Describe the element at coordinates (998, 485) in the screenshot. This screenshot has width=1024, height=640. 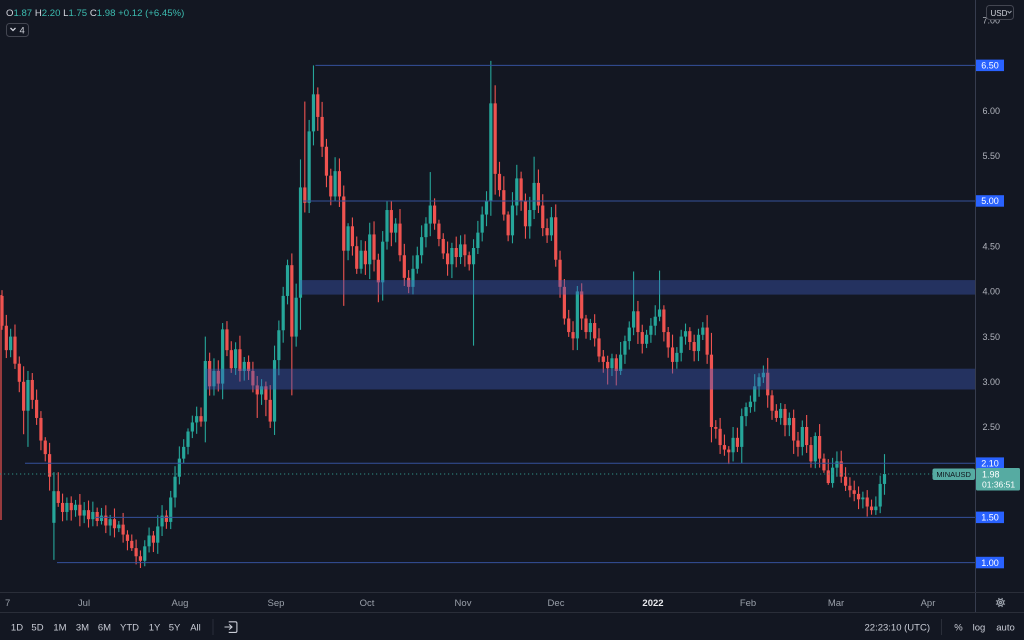
I see `svg-text: 01:36:51` at that location.